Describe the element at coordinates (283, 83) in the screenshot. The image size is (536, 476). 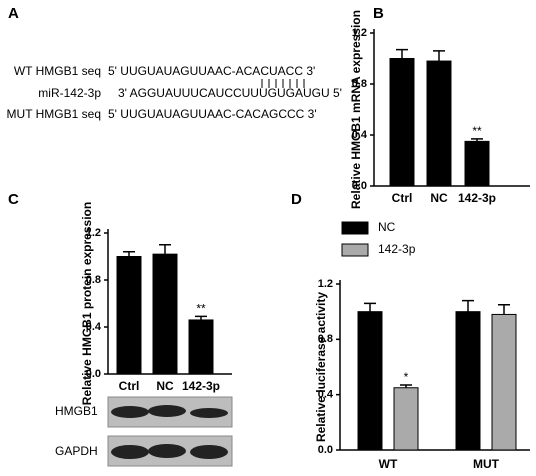
I see `base-pairing` at that location.